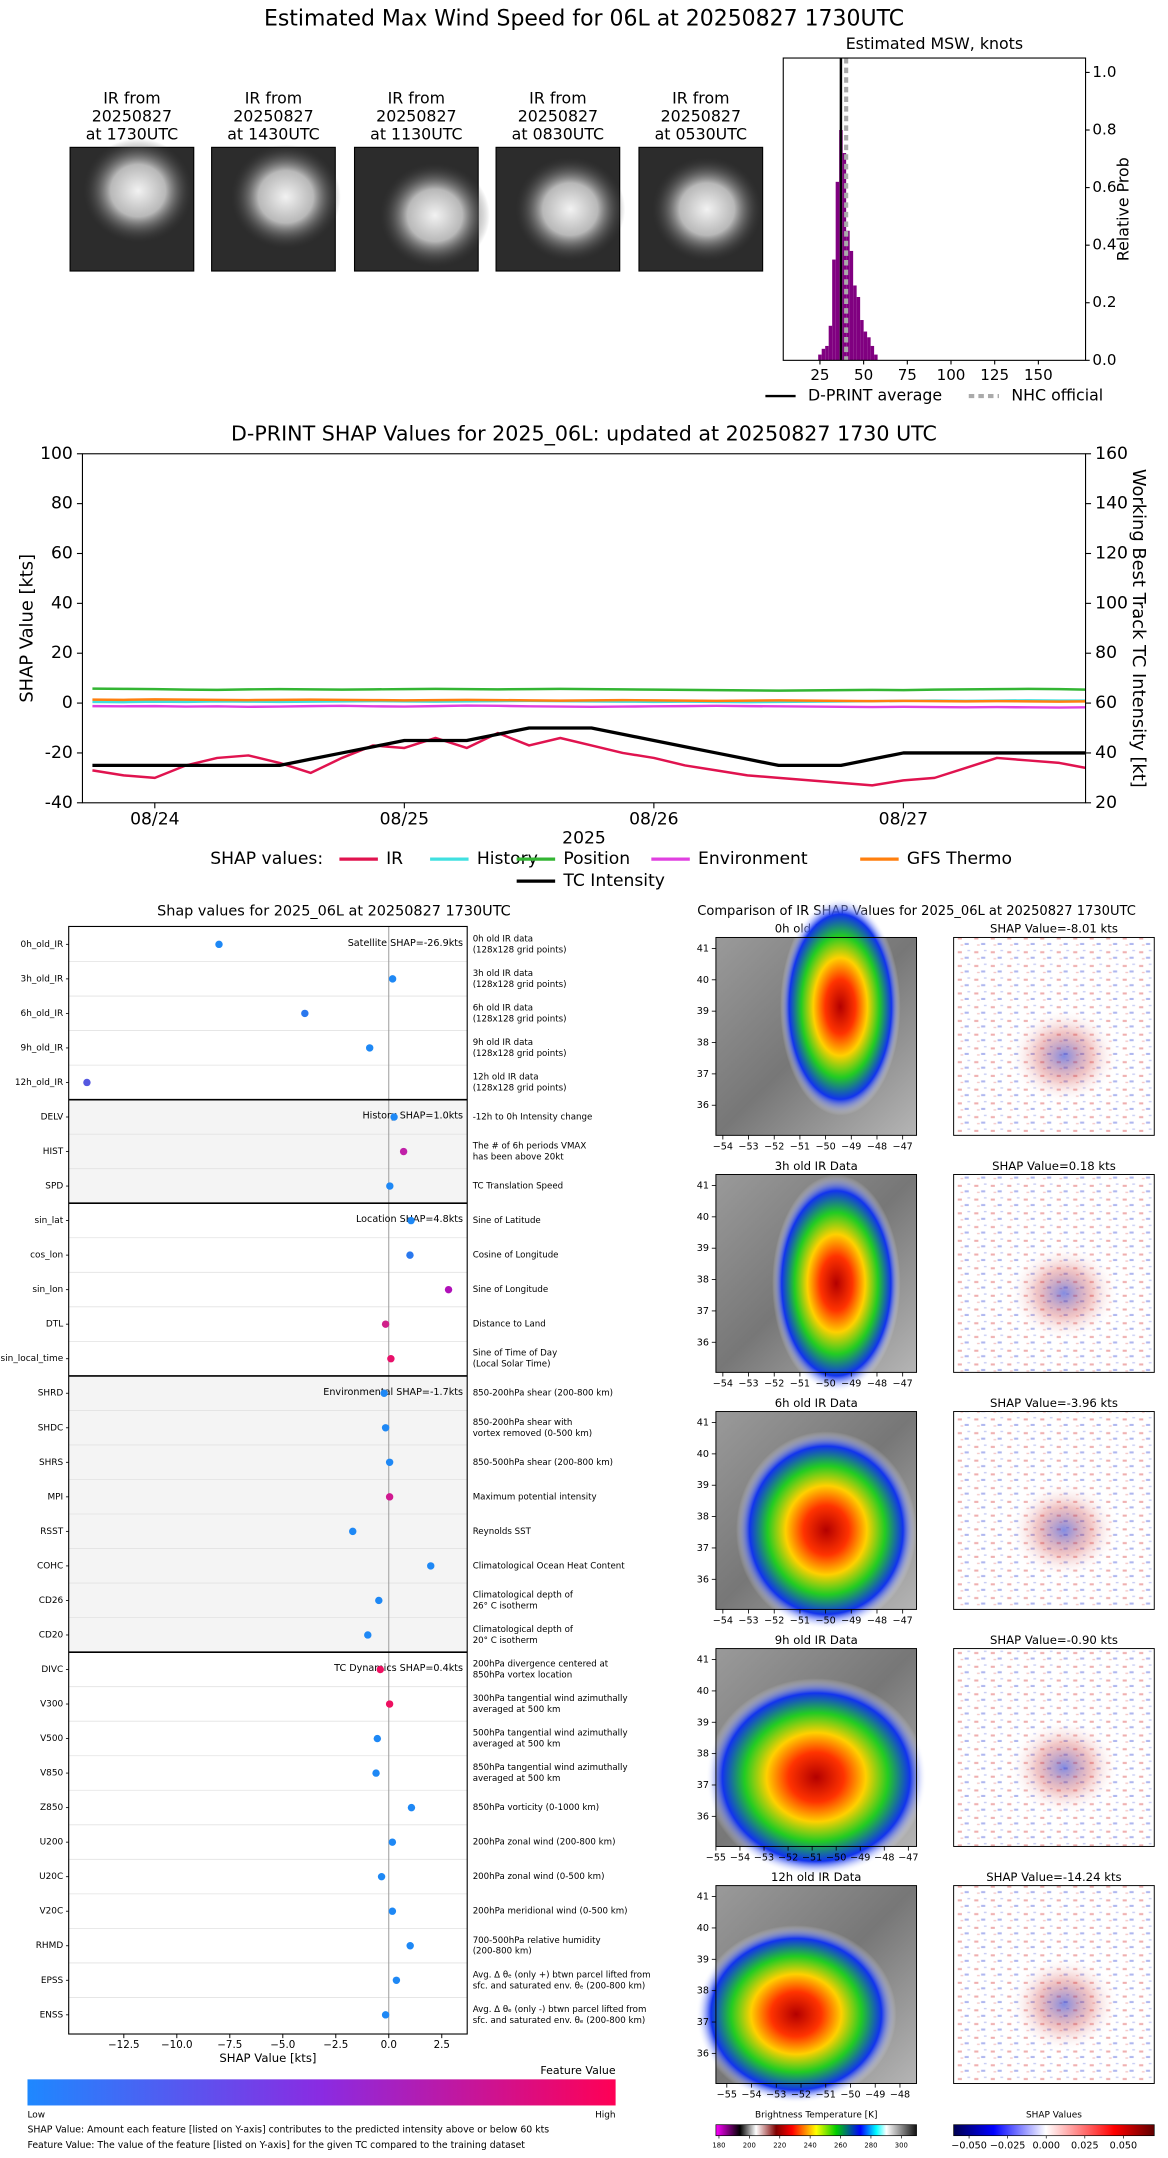 This screenshot has width=1168, height=2158. What do you see at coordinates (50, 1946) in the screenshot?
I see `feature-name: RHMD` at bounding box center [50, 1946].